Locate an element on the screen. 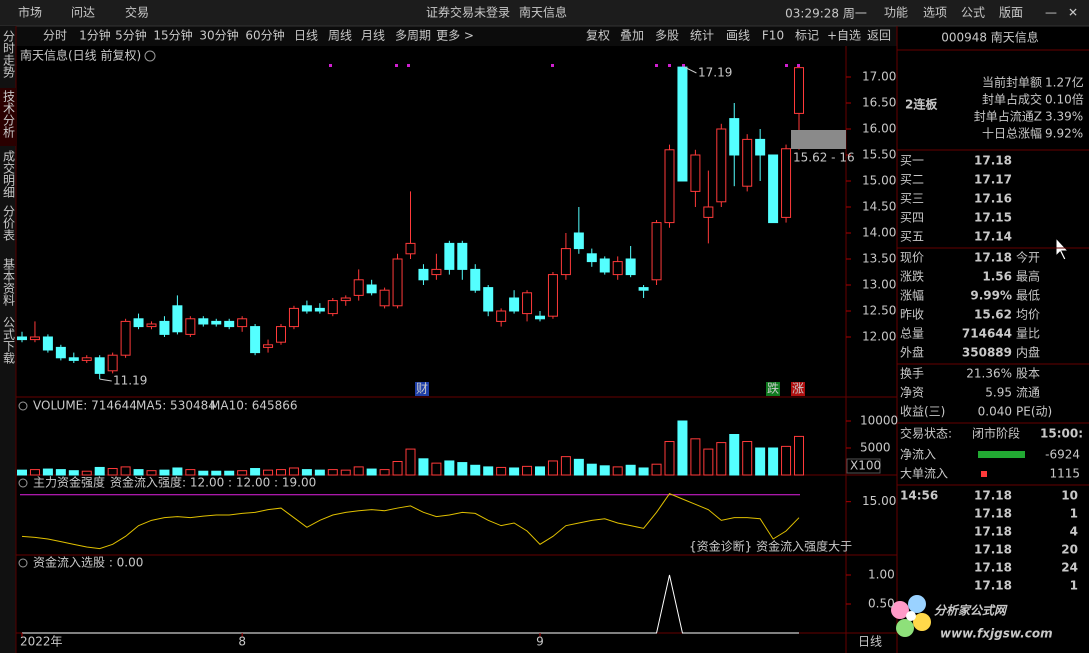 This screenshot has height=653, width=1089. price-tick-label: 12.00 is located at coordinates (879, 336).